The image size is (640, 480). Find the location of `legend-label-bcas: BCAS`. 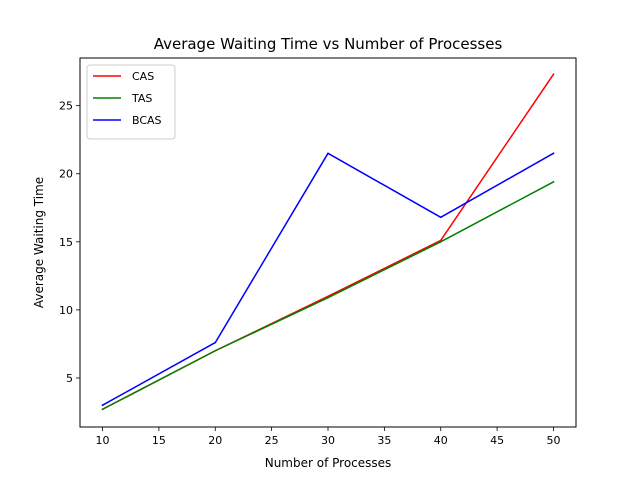

legend-label-bcas: BCAS is located at coordinates (147, 120).